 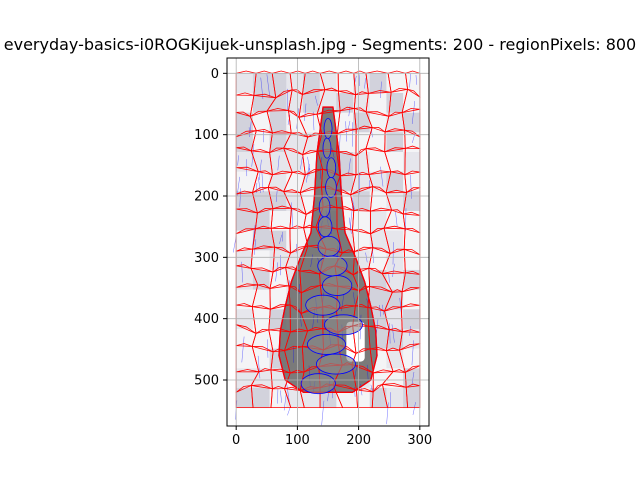 I want to click on y-tick-label: 0, so click(x=215, y=74).